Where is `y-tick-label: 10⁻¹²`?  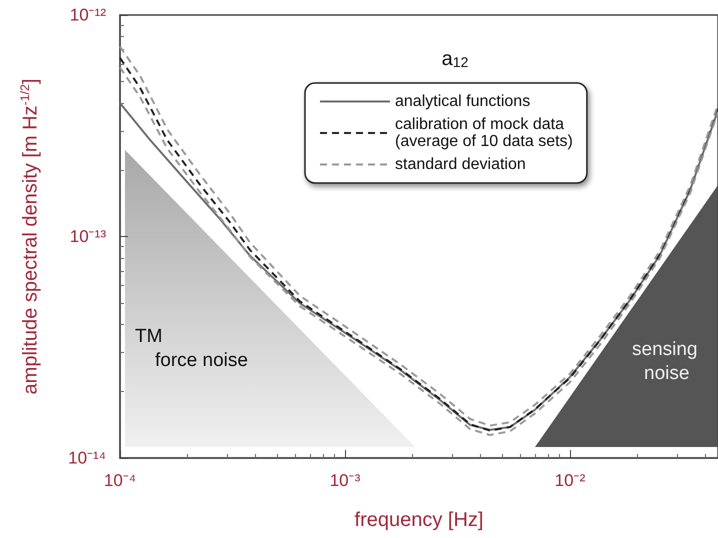
y-tick-label: 10⁻¹² is located at coordinates (88, 15).